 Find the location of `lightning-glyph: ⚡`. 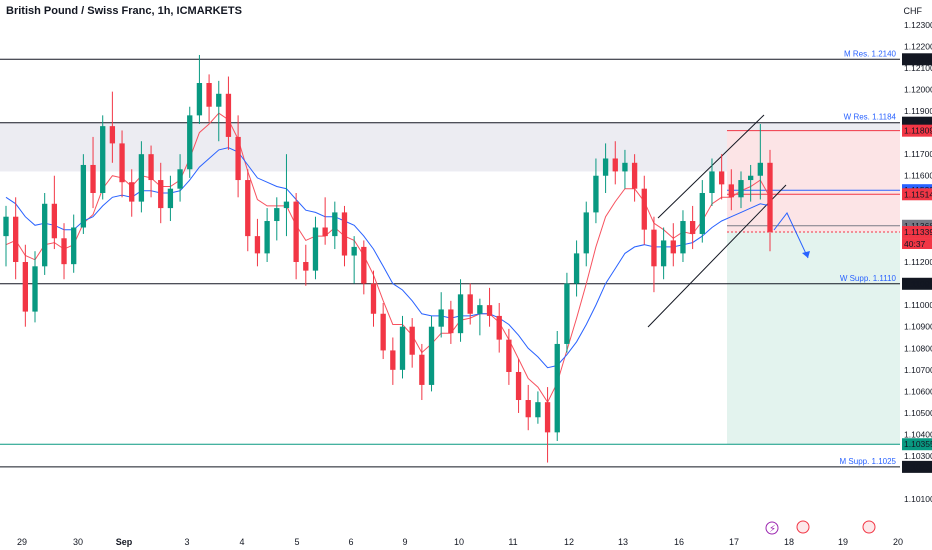

lightning-glyph: ⚡ is located at coordinates (772, 529).